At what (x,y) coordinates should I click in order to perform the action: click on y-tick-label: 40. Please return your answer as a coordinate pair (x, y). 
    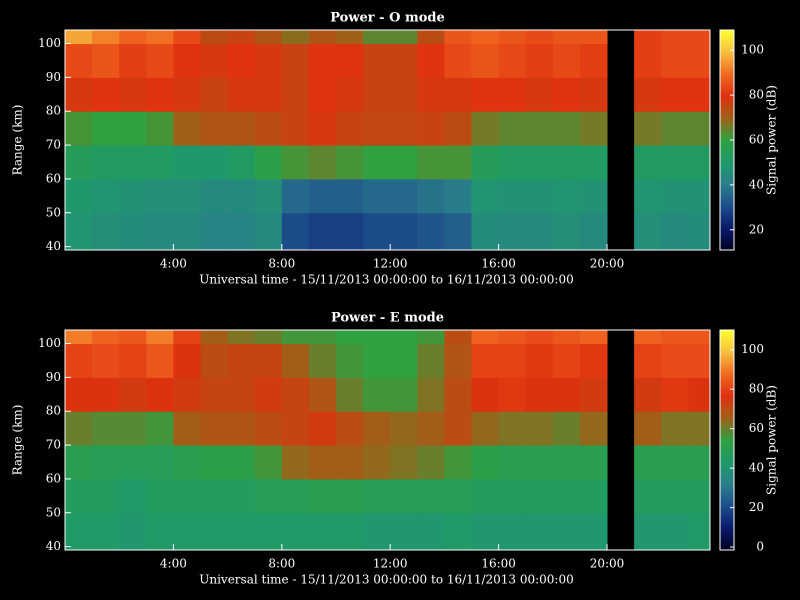
    Looking at the image, I should click on (53, 246).